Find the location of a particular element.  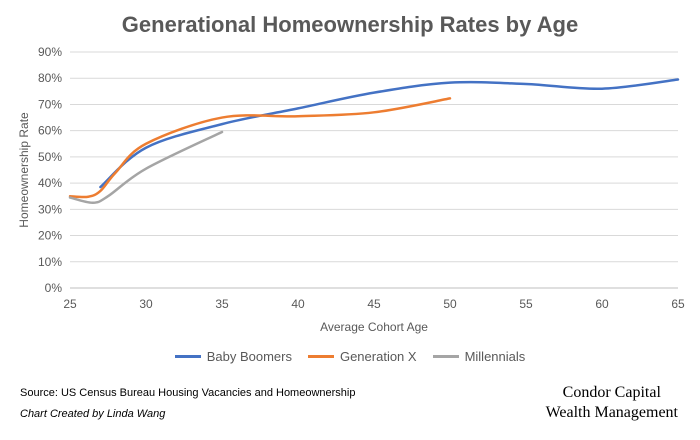

chart-title: Generational Homeownership Rates by Age is located at coordinates (350, 24).